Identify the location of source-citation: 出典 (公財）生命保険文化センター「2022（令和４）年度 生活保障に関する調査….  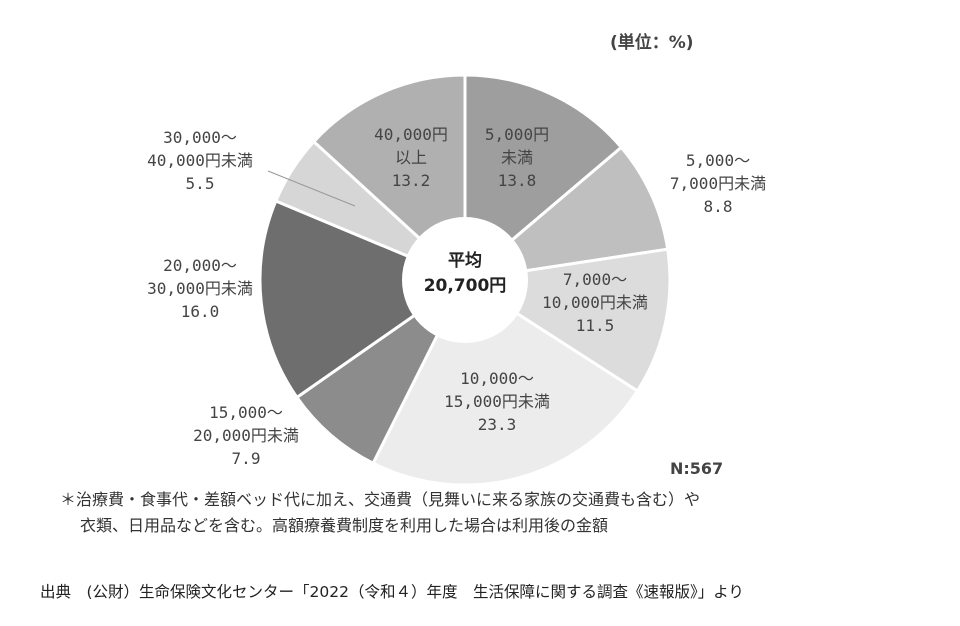
(392, 592).